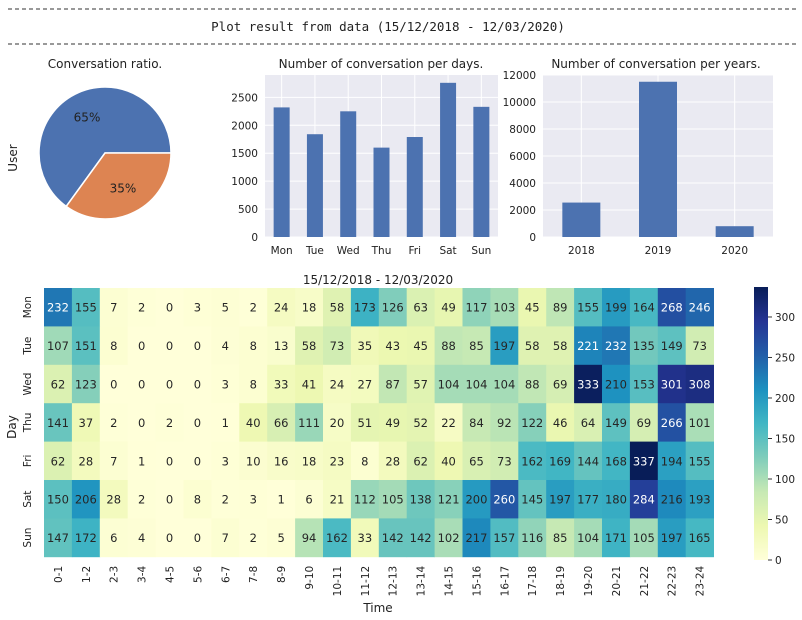 The image size is (802, 620). I want to click on heatmap-value-label: 2, so click(225, 500).